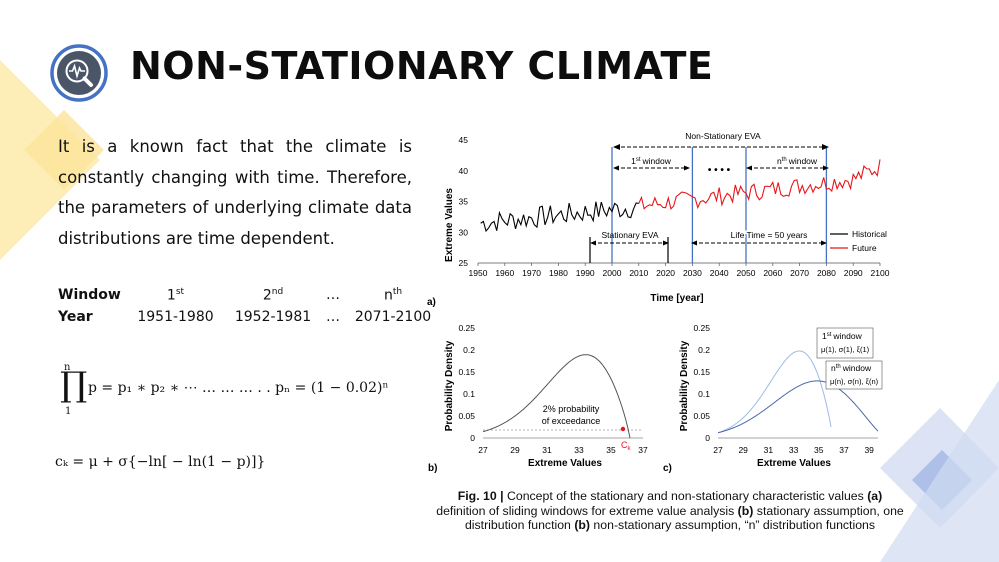 This screenshot has height=562, width=999. What do you see at coordinates (464, 263) in the screenshot?
I see `tick-label: 25` at bounding box center [464, 263].